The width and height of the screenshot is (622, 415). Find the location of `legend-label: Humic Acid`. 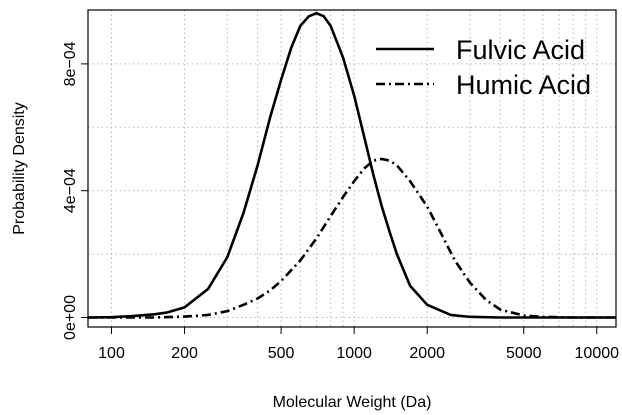

legend-label: Humic Acid is located at coordinates (523, 85).